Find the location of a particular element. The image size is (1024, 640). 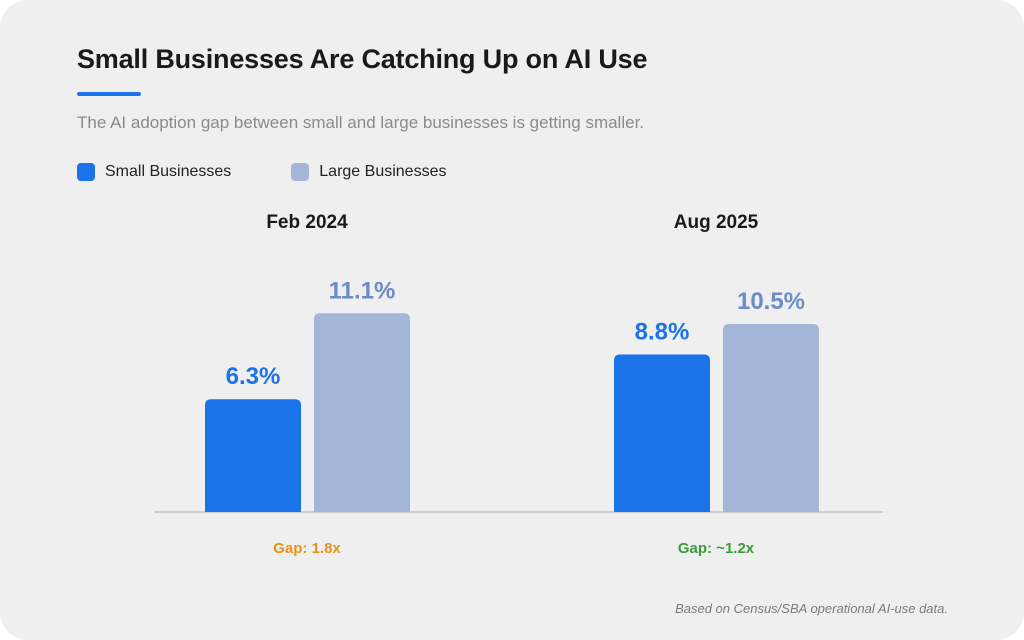

data-label-small-0: 6.3% is located at coordinates (253, 376).